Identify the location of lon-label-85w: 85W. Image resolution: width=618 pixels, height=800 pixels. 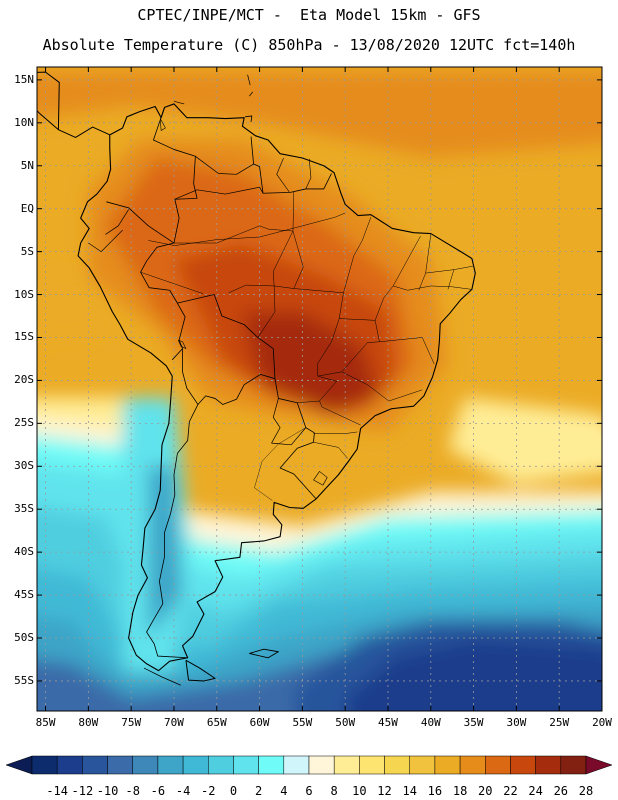
(45, 722).